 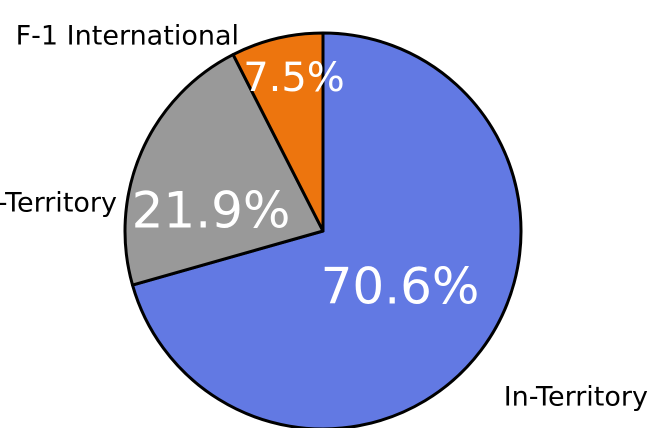 I want to click on pie-value-label-out-of-territory: 21.9%, so click(x=211, y=211).